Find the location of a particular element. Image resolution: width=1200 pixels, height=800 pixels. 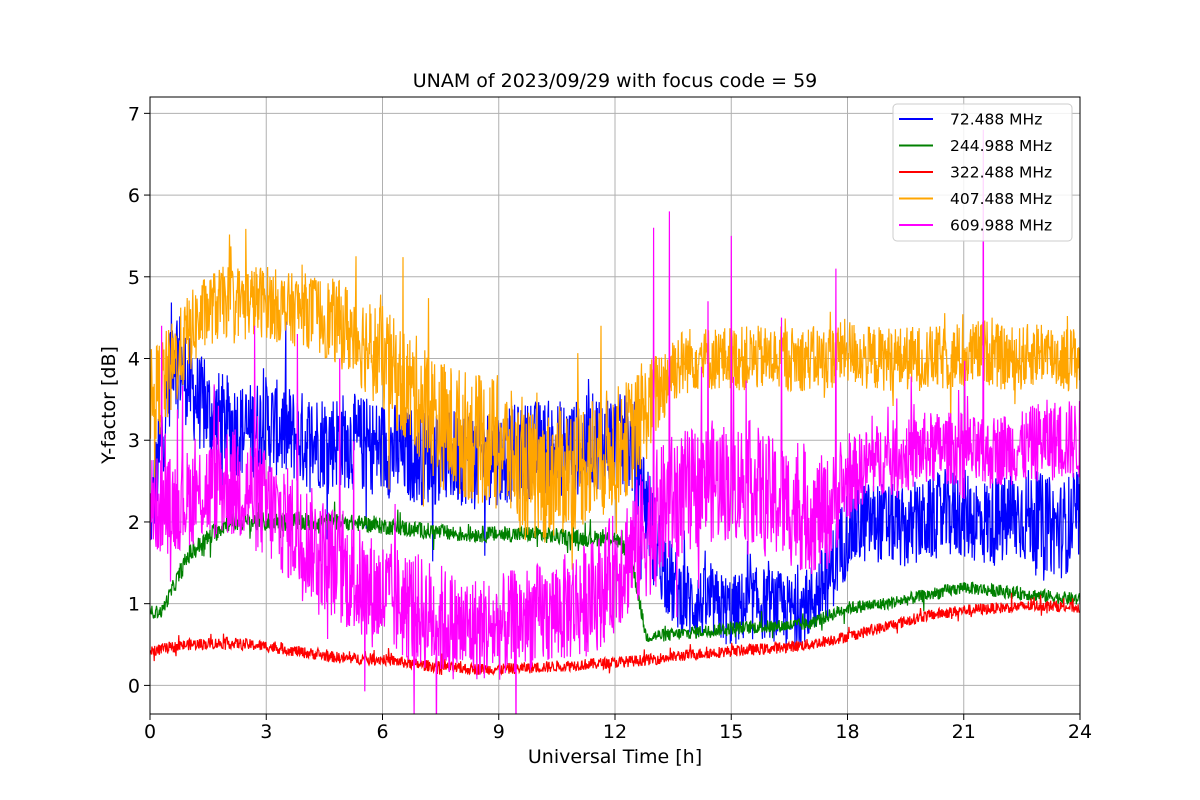

legend-box is located at coordinates (982, 172).